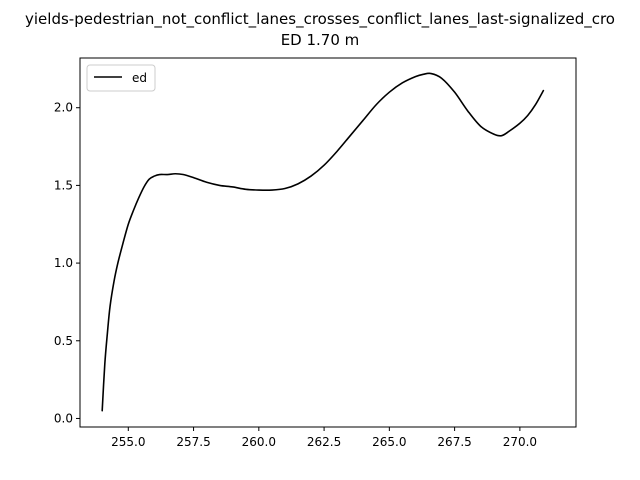 This screenshot has height=480, width=640. I want to click on x-tick-label: 267.5, so click(454, 442).